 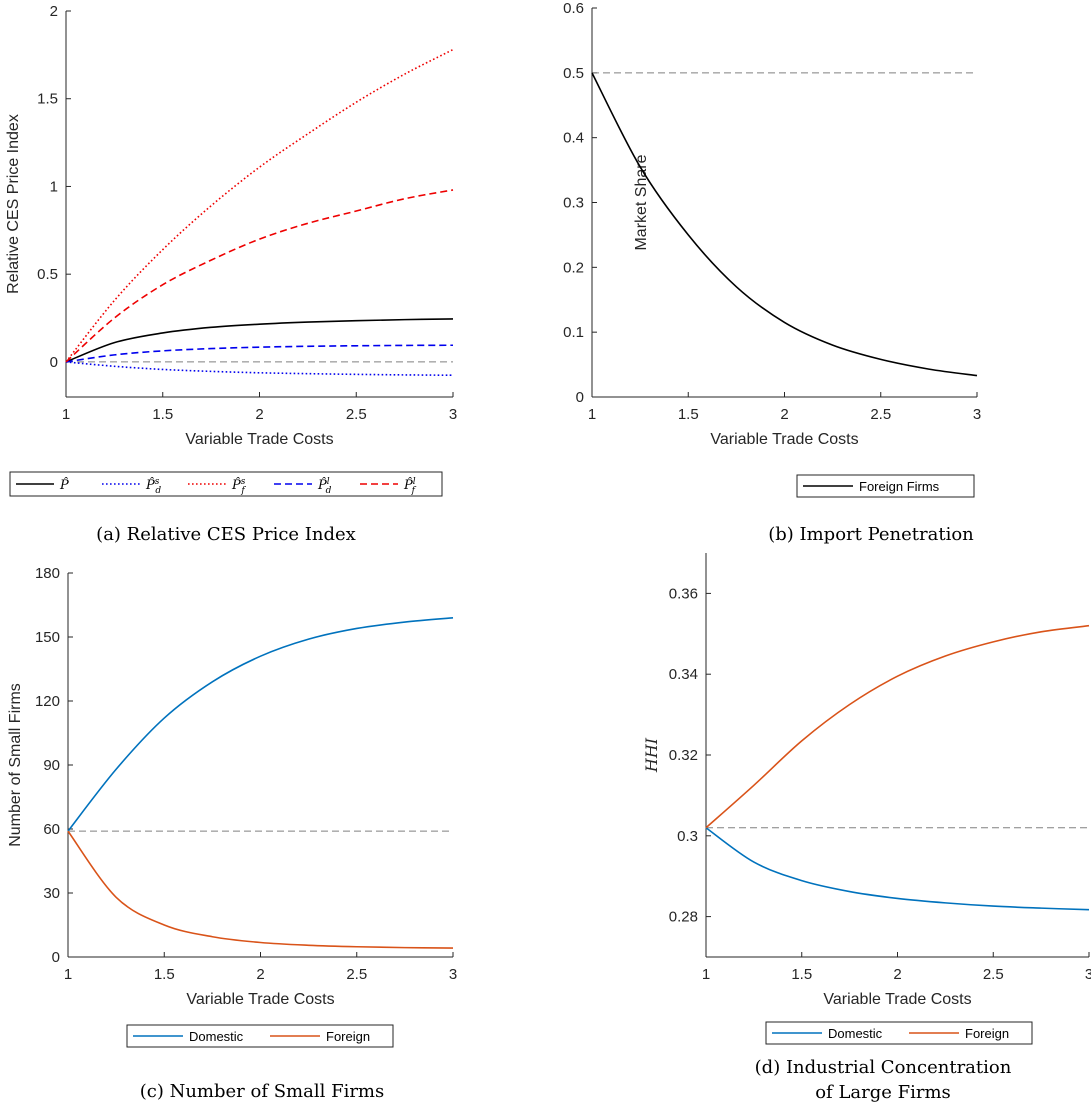 What do you see at coordinates (573, 138) in the screenshot?
I see `y-tick-label: 0.4` at bounding box center [573, 138].